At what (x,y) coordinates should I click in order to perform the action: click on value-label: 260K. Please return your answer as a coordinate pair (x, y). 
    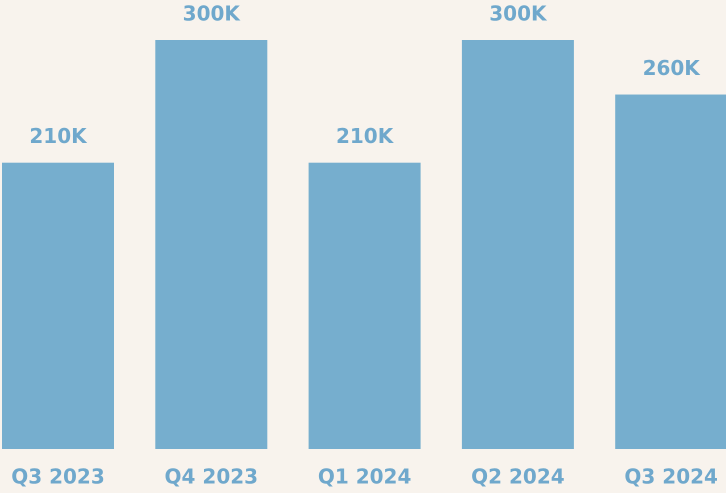
    Looking at the image, I should click on (672, 68).